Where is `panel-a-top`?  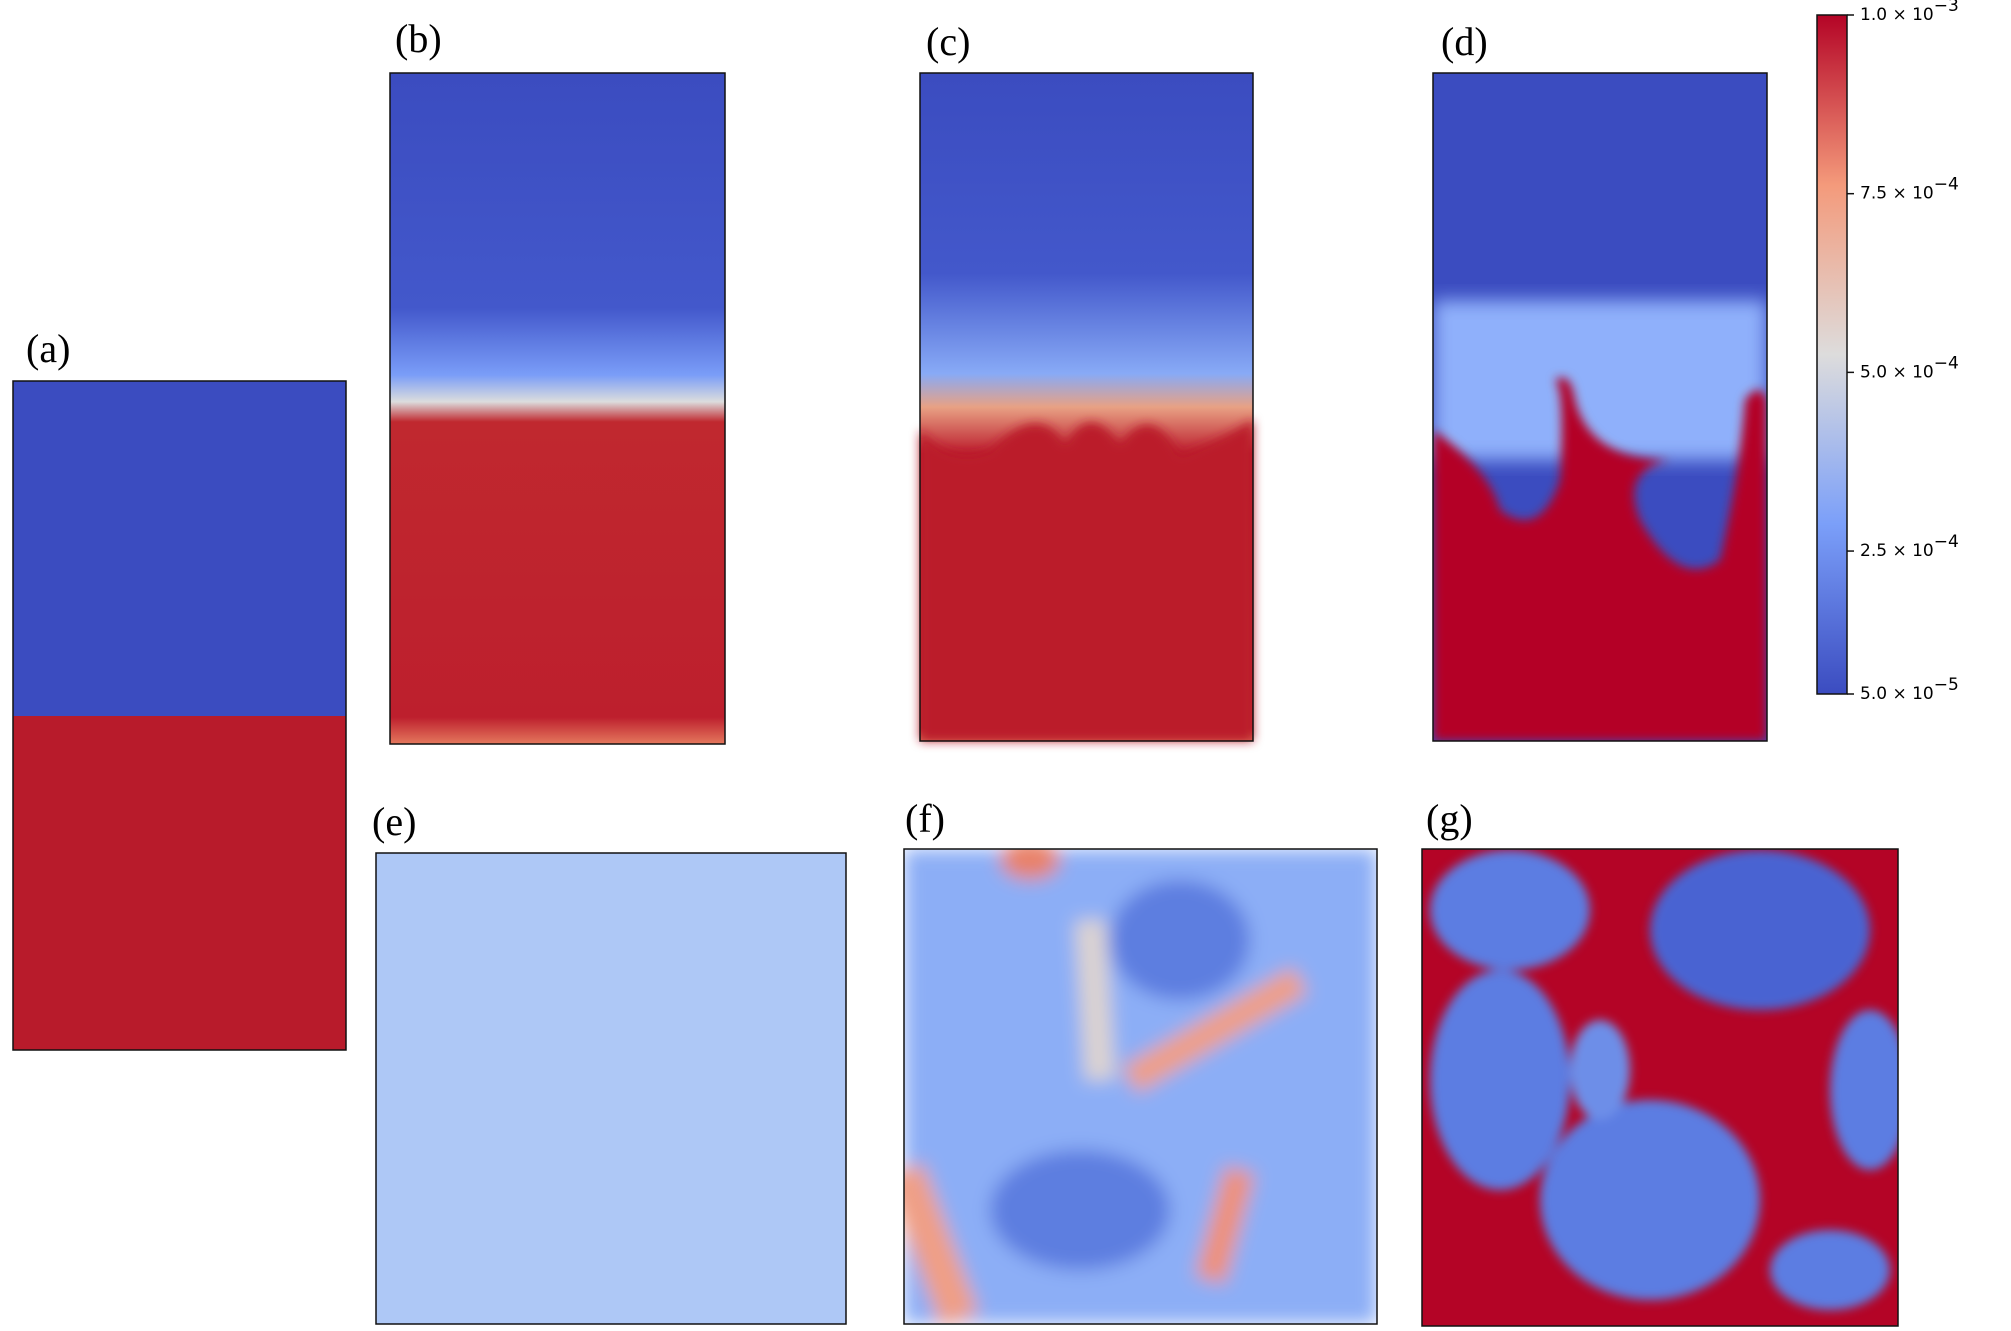
panel-a-top is located at coordinates (179, 548).